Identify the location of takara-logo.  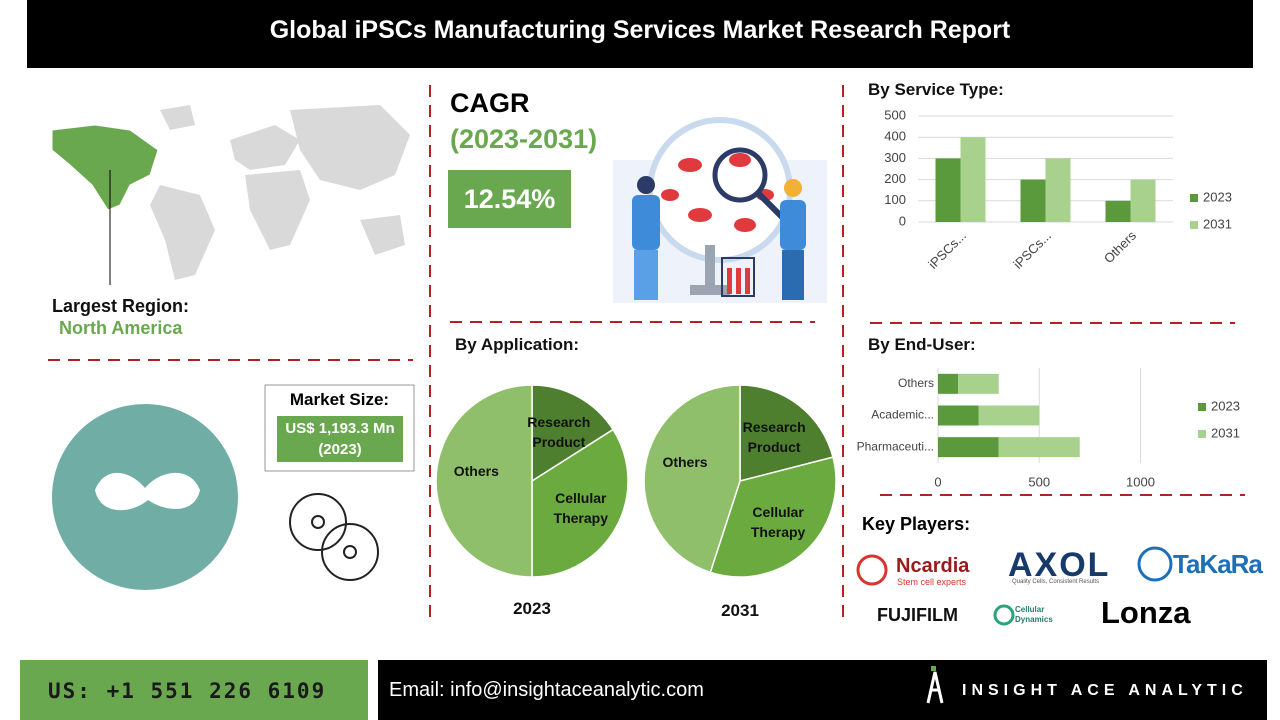
(1155, 564).